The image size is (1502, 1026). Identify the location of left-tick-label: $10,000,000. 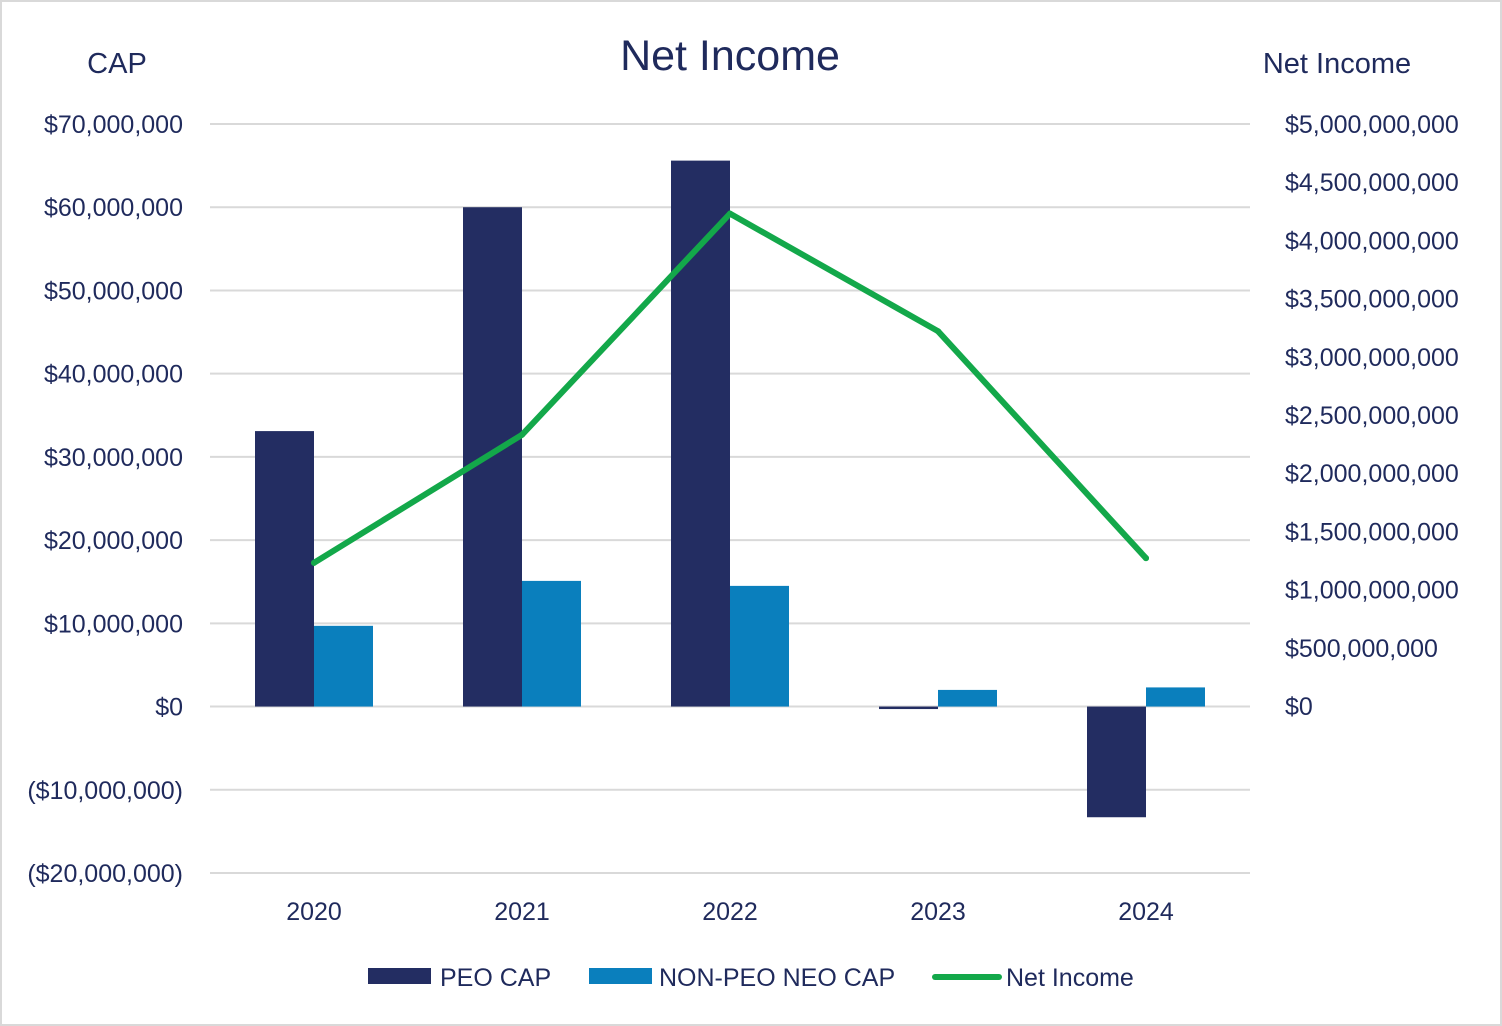
(113, 624).